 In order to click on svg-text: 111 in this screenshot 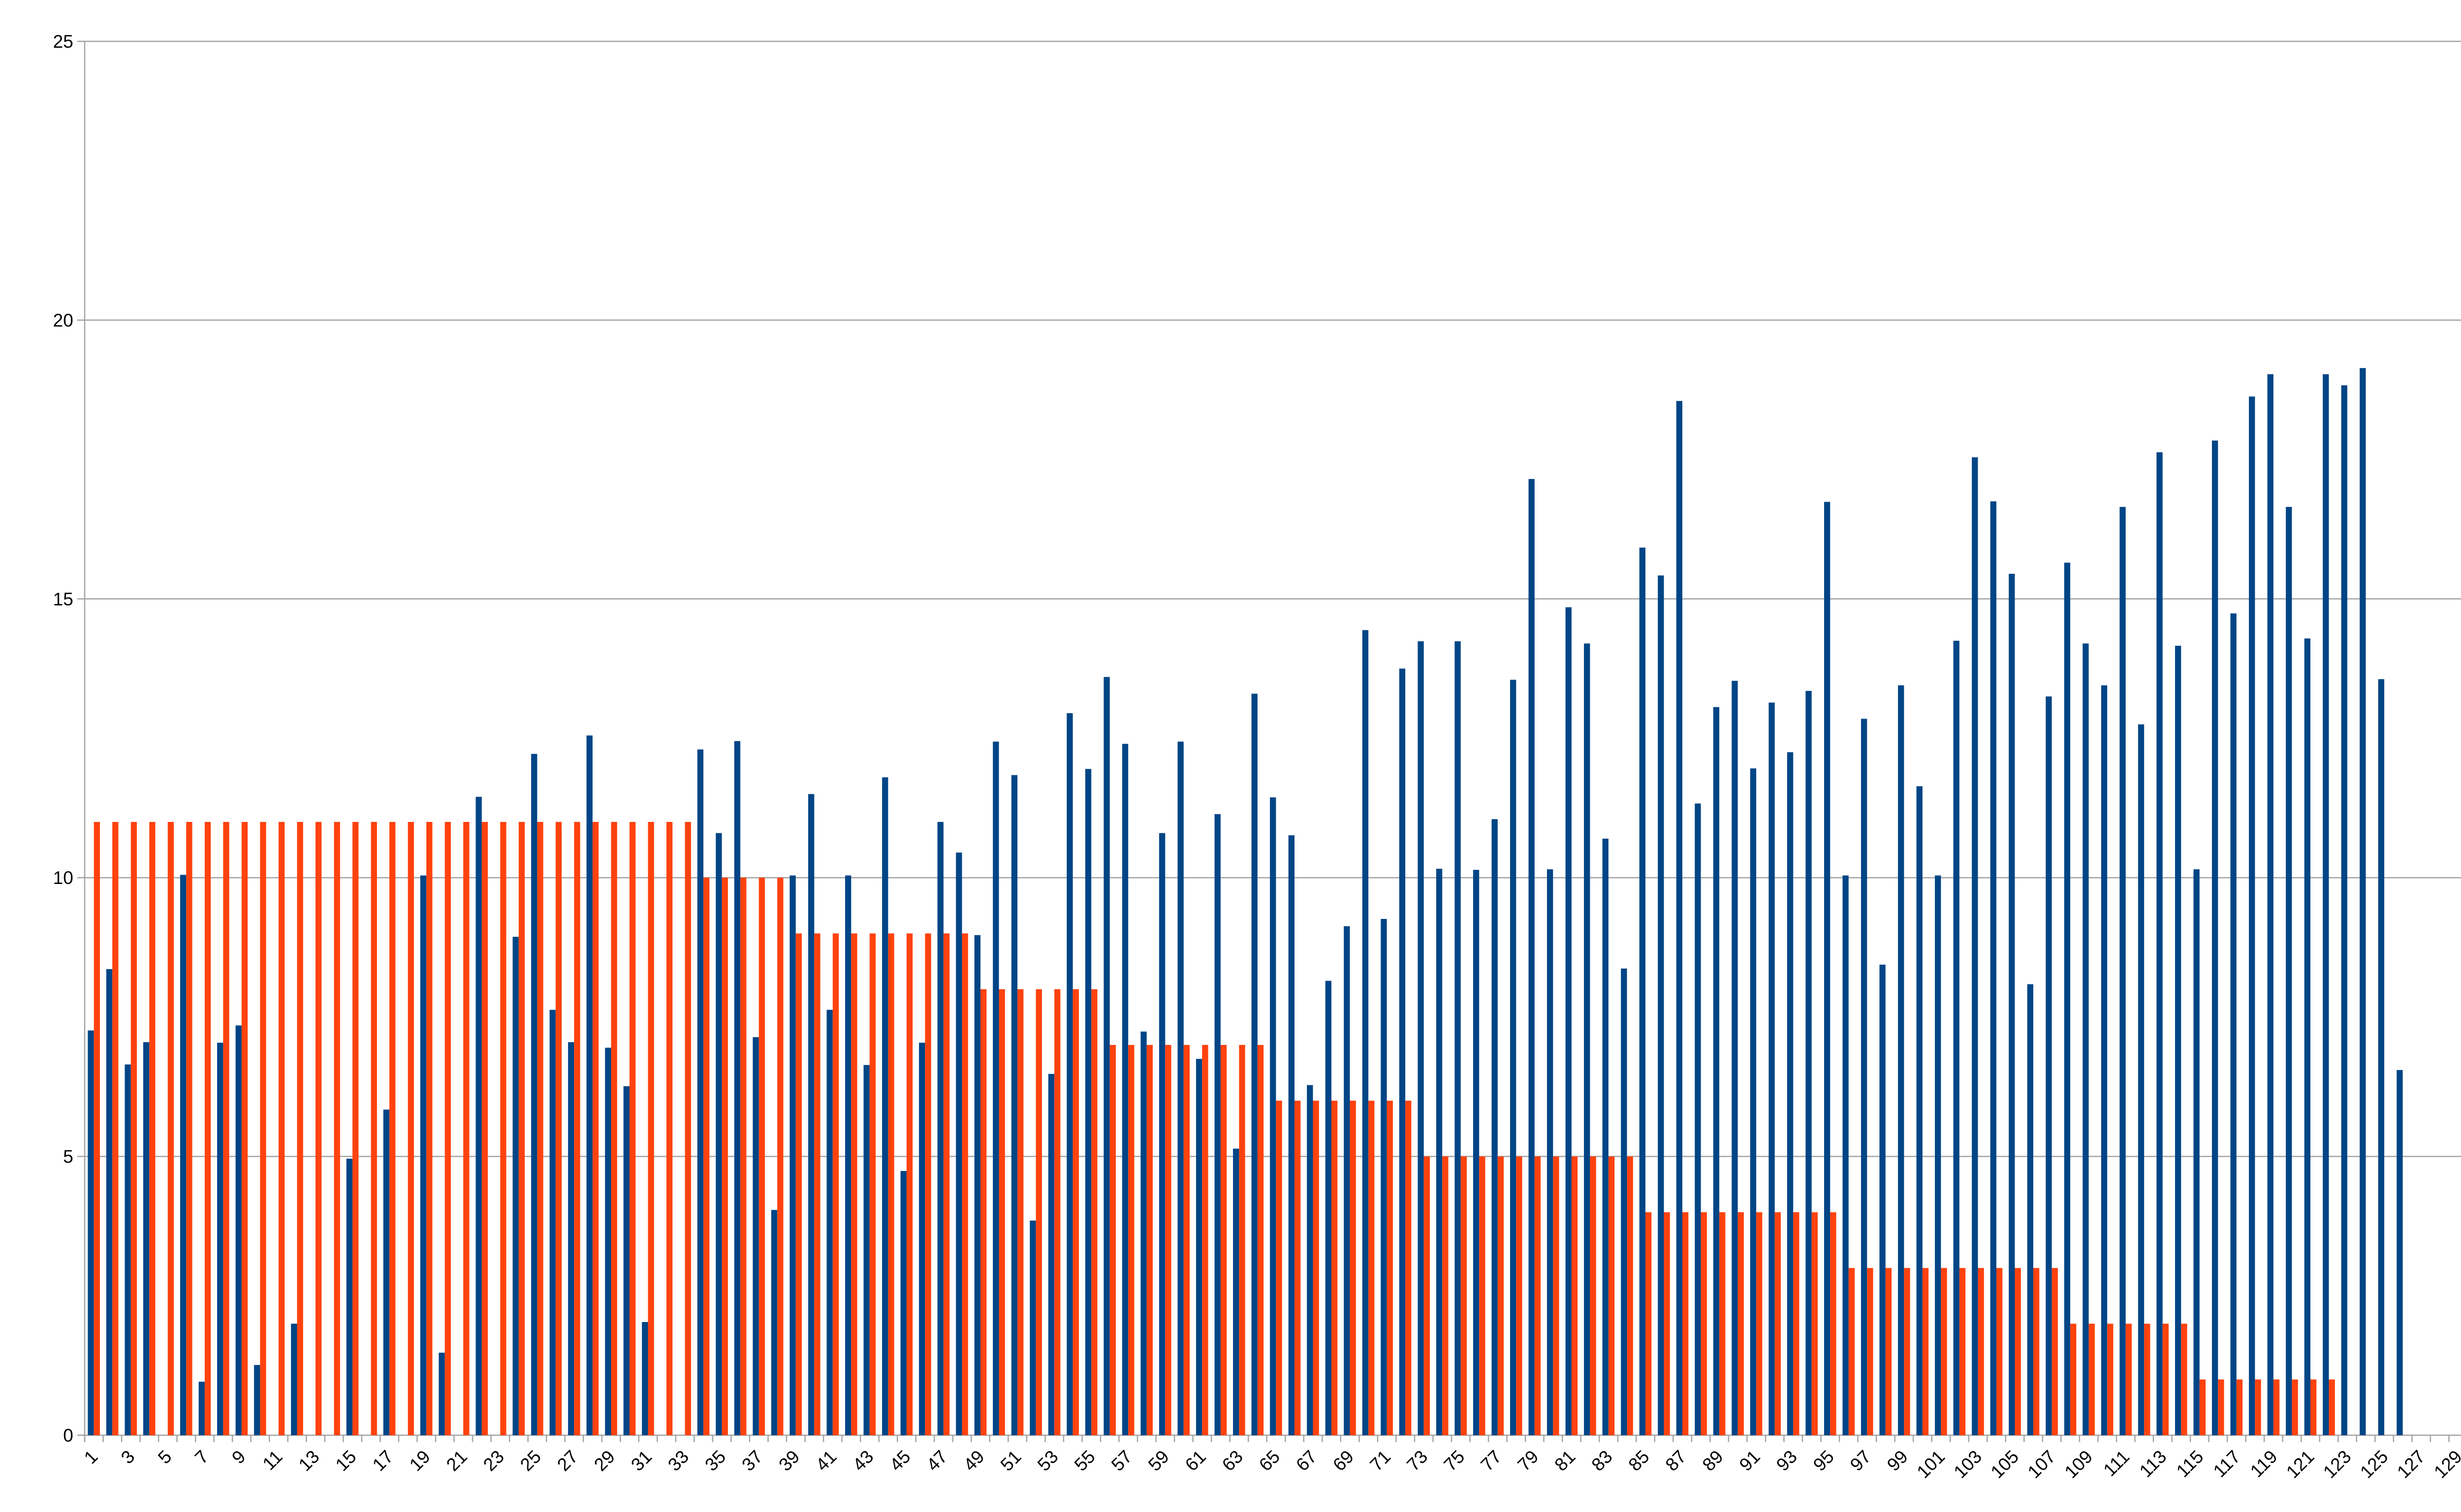, I will do `click(2117, 1463)`.